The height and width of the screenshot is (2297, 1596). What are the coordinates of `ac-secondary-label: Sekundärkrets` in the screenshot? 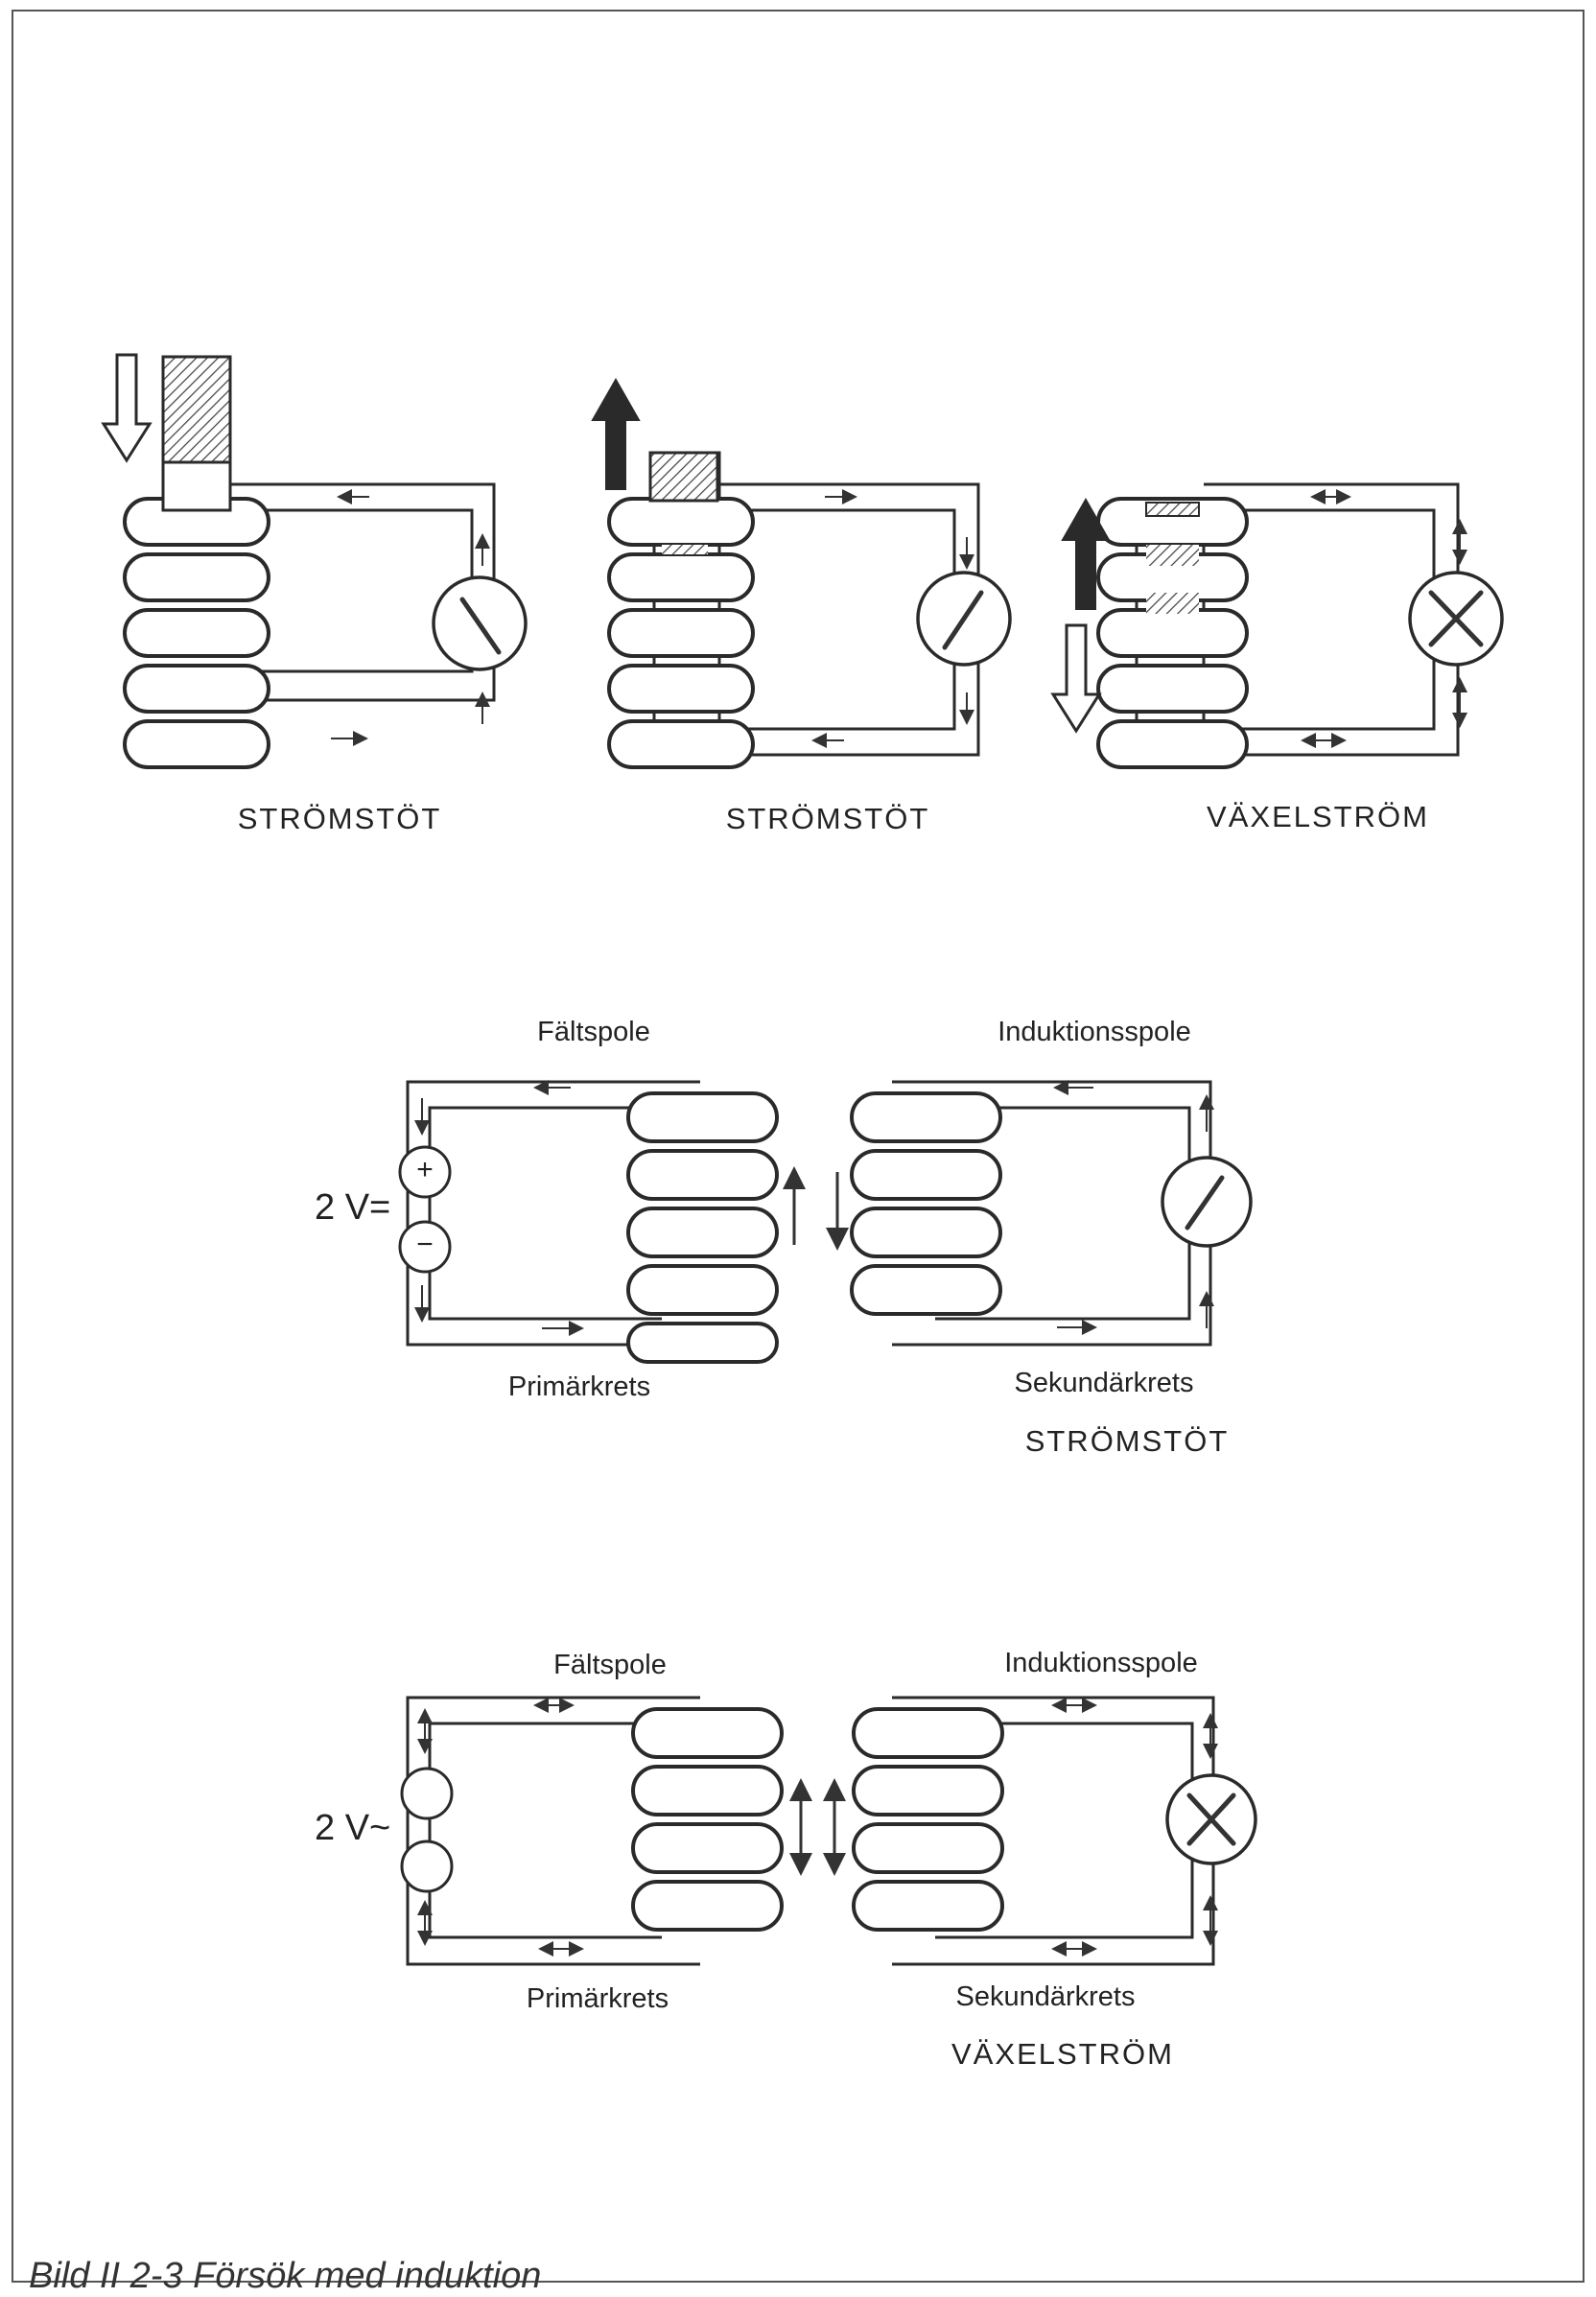 It's located at (1045, 1997).